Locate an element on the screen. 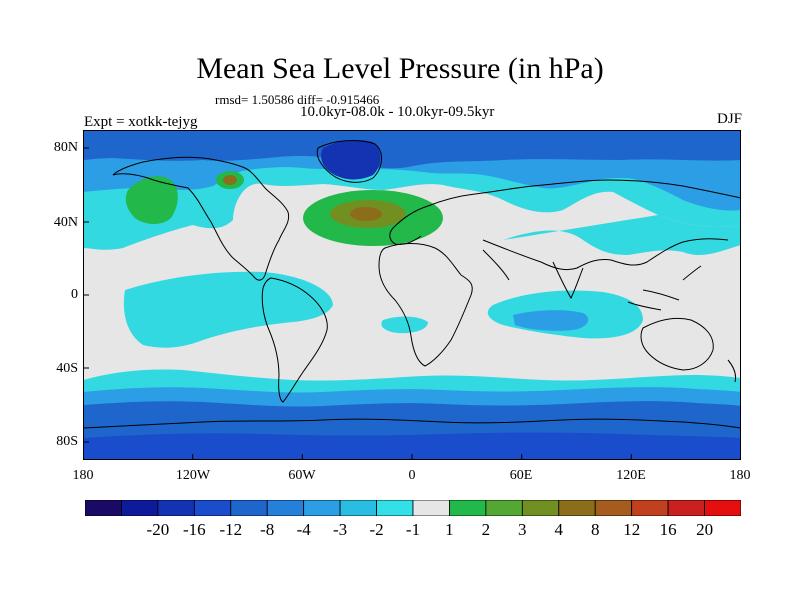 This screenshot has height=600, width=800. colorbar-label: 12 is located at coordinates (632, 529).